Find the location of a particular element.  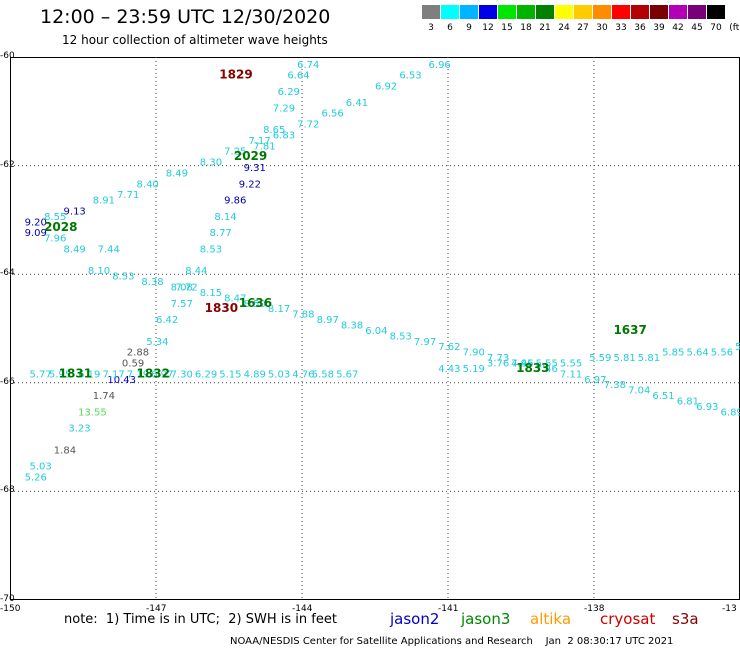

satellite-s3a: s3a is located at coordinates (685, 619).